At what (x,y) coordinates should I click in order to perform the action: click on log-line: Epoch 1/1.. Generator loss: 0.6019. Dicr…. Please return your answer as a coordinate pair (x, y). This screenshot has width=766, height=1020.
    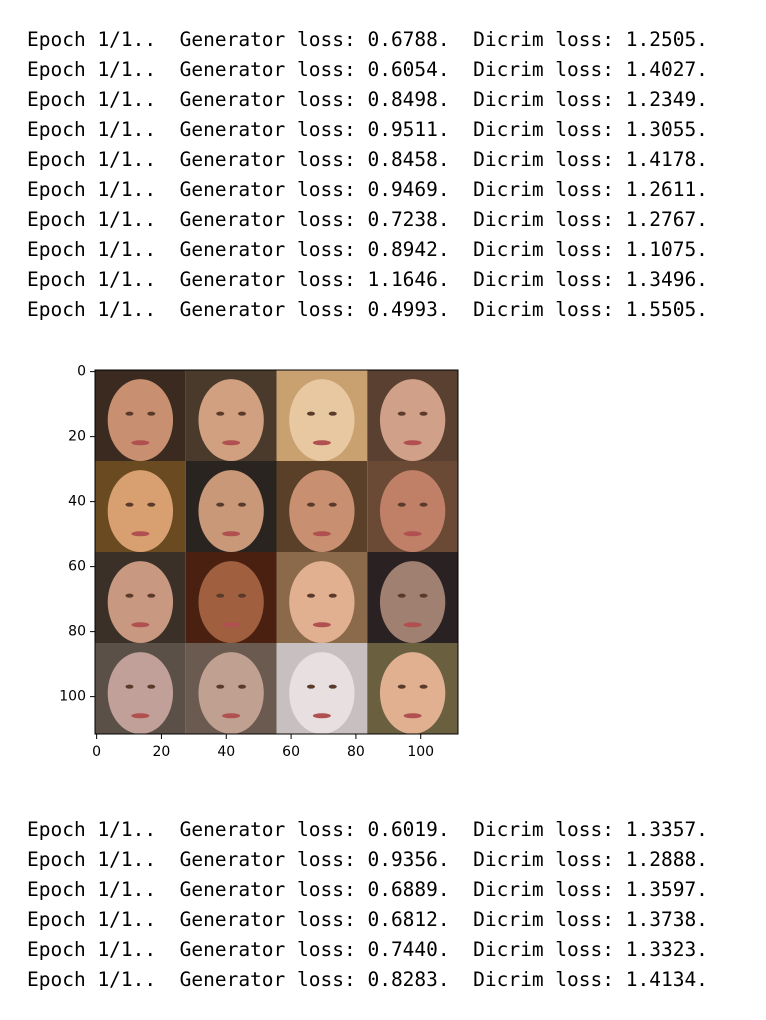
    Looking at the image, I should click on (367, 829).